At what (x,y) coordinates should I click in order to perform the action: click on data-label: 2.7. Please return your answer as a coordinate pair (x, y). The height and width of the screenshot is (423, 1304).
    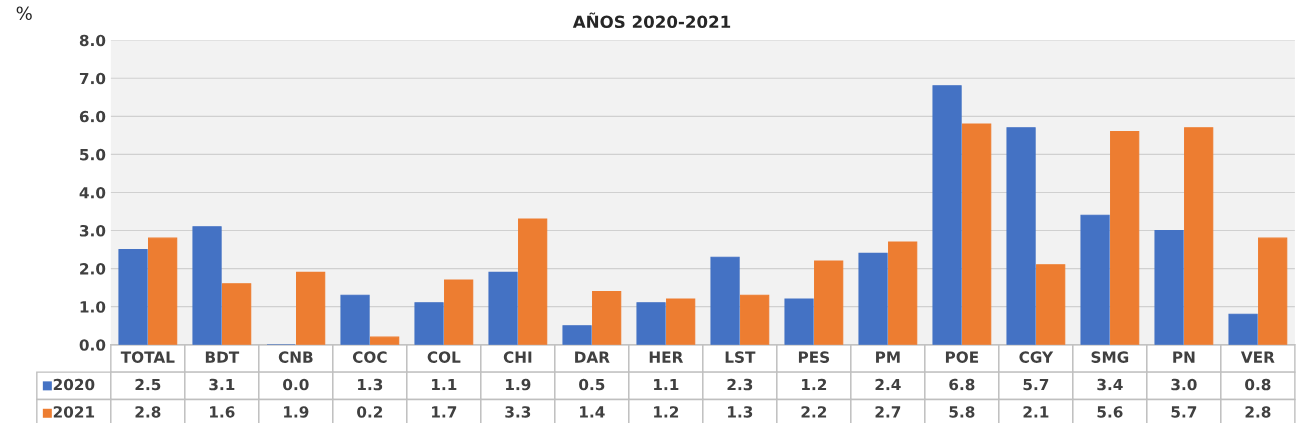
    Looking at the image, I should click on (888, 412).